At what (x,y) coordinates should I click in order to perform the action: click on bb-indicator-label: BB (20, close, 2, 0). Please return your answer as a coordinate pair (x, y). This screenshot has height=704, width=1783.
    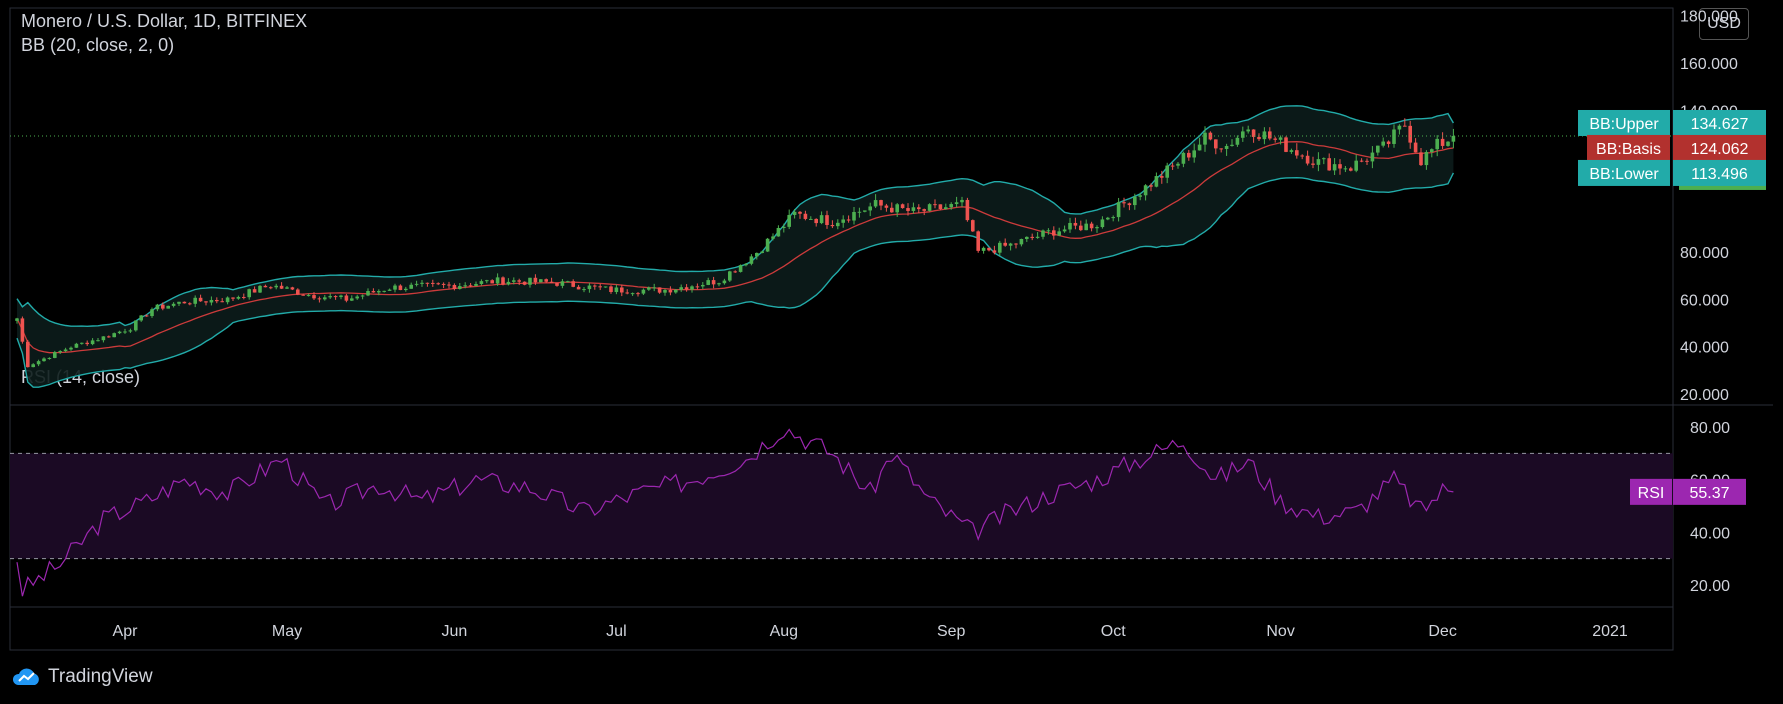
    Looking at the image, I should click on (98, 45).